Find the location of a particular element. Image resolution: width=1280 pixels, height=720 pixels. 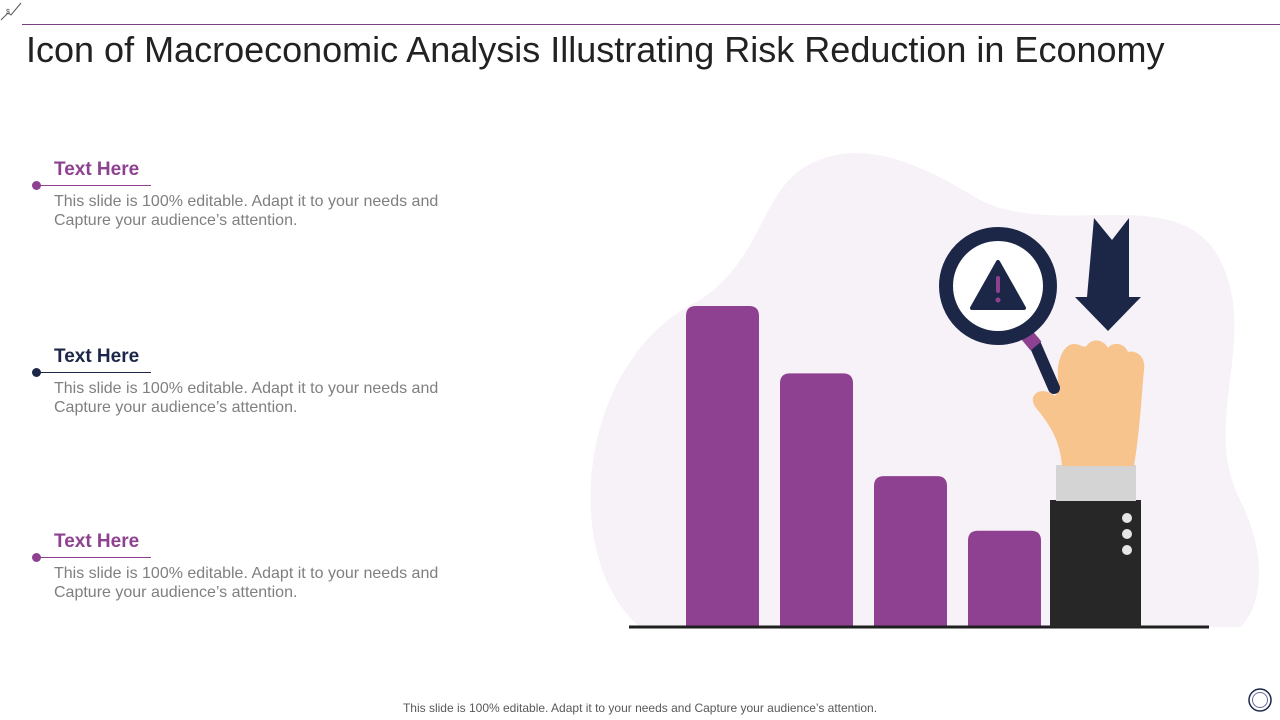

hand-icon is located at coordinates (1088, 483).